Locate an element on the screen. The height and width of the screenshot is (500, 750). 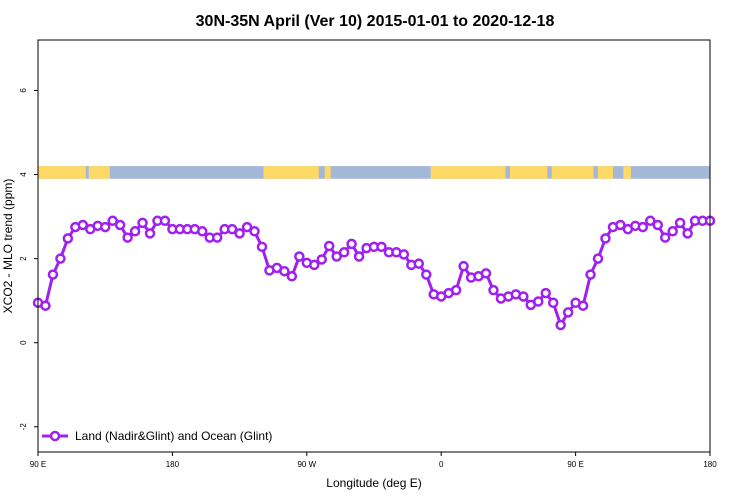
y-tick-label: -2 is located at coordinates (23, 427).